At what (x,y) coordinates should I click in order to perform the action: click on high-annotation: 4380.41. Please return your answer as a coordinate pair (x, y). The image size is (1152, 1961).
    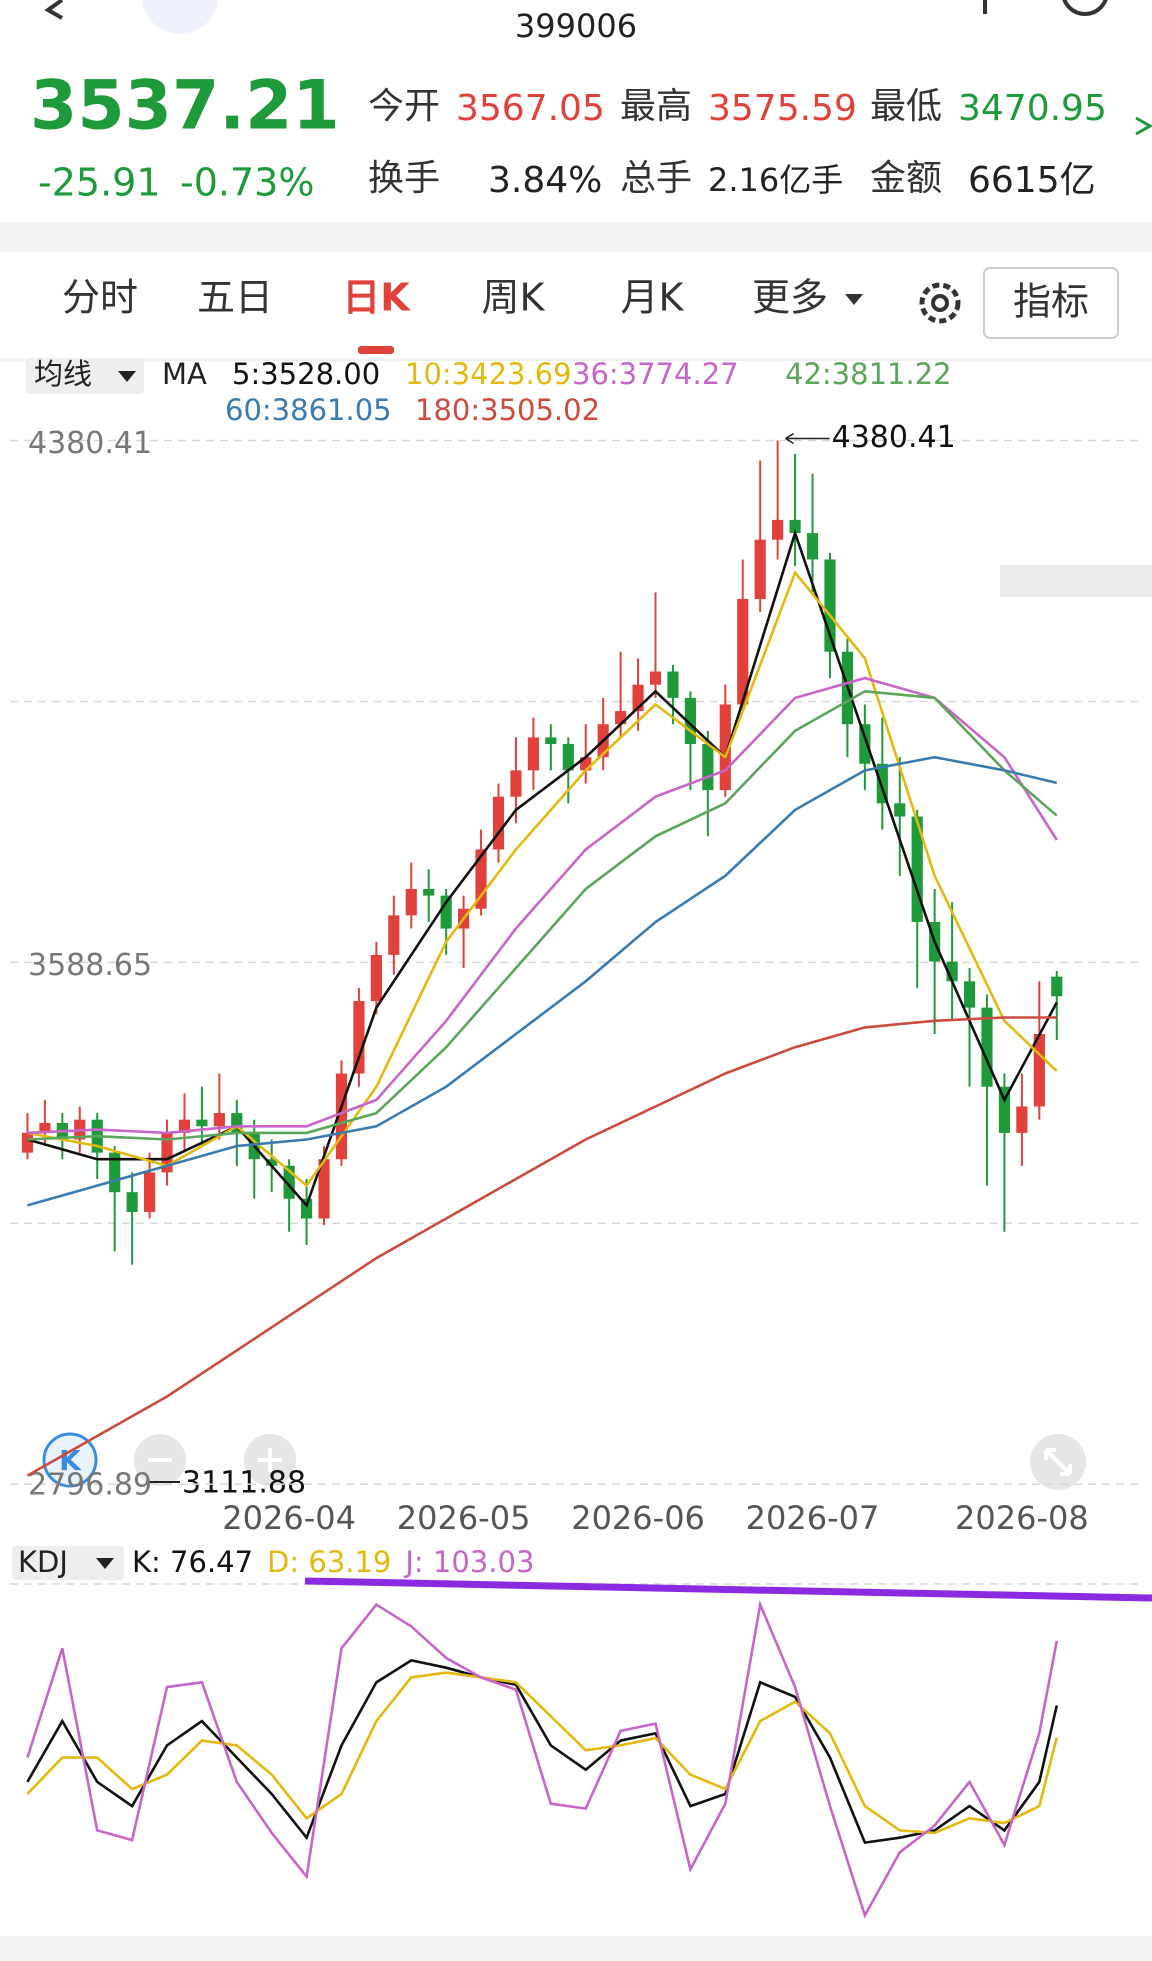
    Looking at the image, I should click on (894, 437).